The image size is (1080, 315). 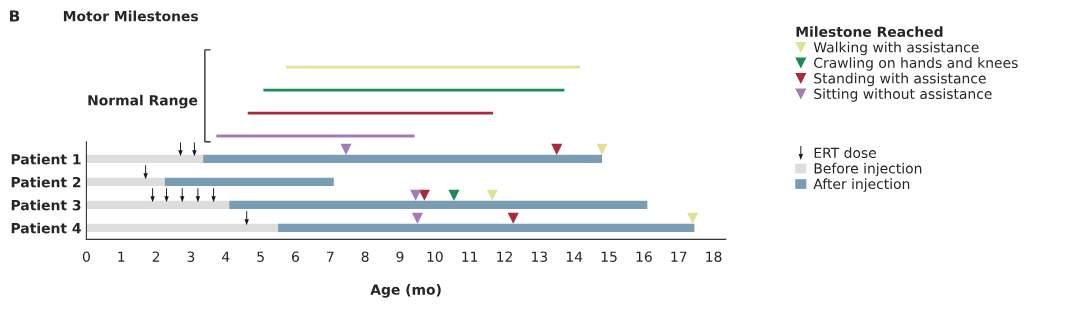 What do you see at coordinates (900, 79) in the screenshot?
I see `legend-label: Standing with assistance` at bounding box center [900, 79].